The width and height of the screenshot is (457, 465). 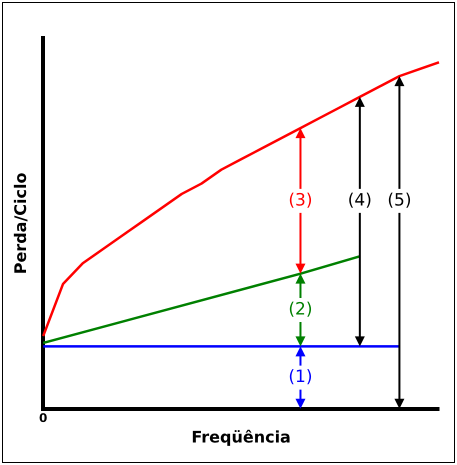 What do you see at coordinates (300, 377) in the screenshot?
I see `annotation: (1)` at bounding box center [300, 377].